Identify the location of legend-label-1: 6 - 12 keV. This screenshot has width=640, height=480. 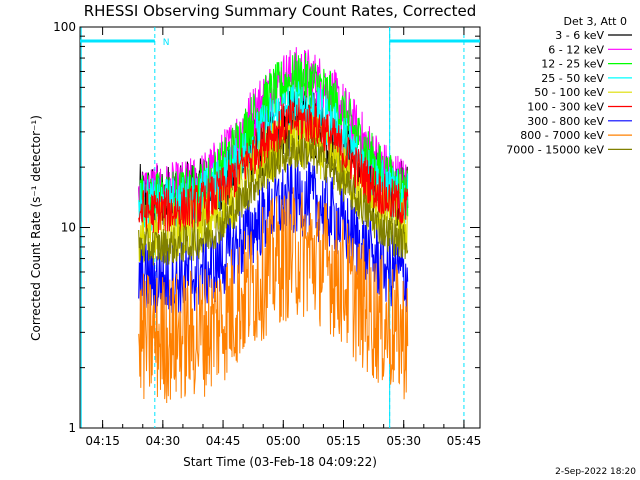
(576, 49).